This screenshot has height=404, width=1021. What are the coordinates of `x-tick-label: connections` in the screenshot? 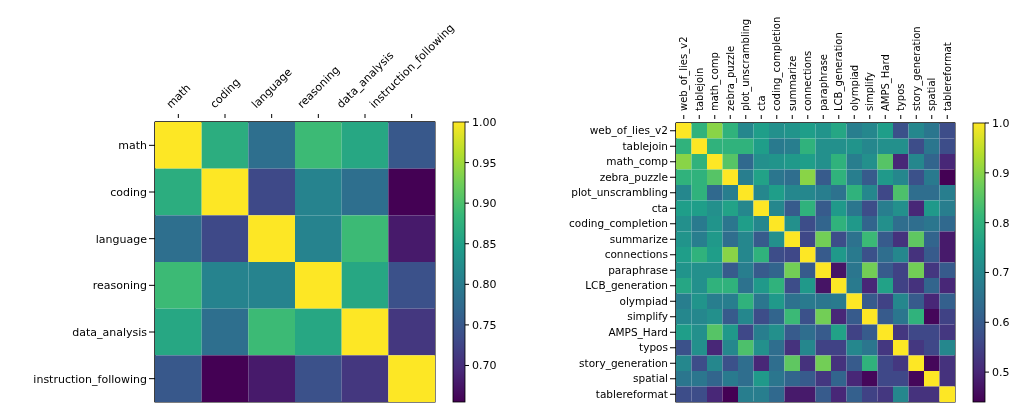 It's located at (808, 80).